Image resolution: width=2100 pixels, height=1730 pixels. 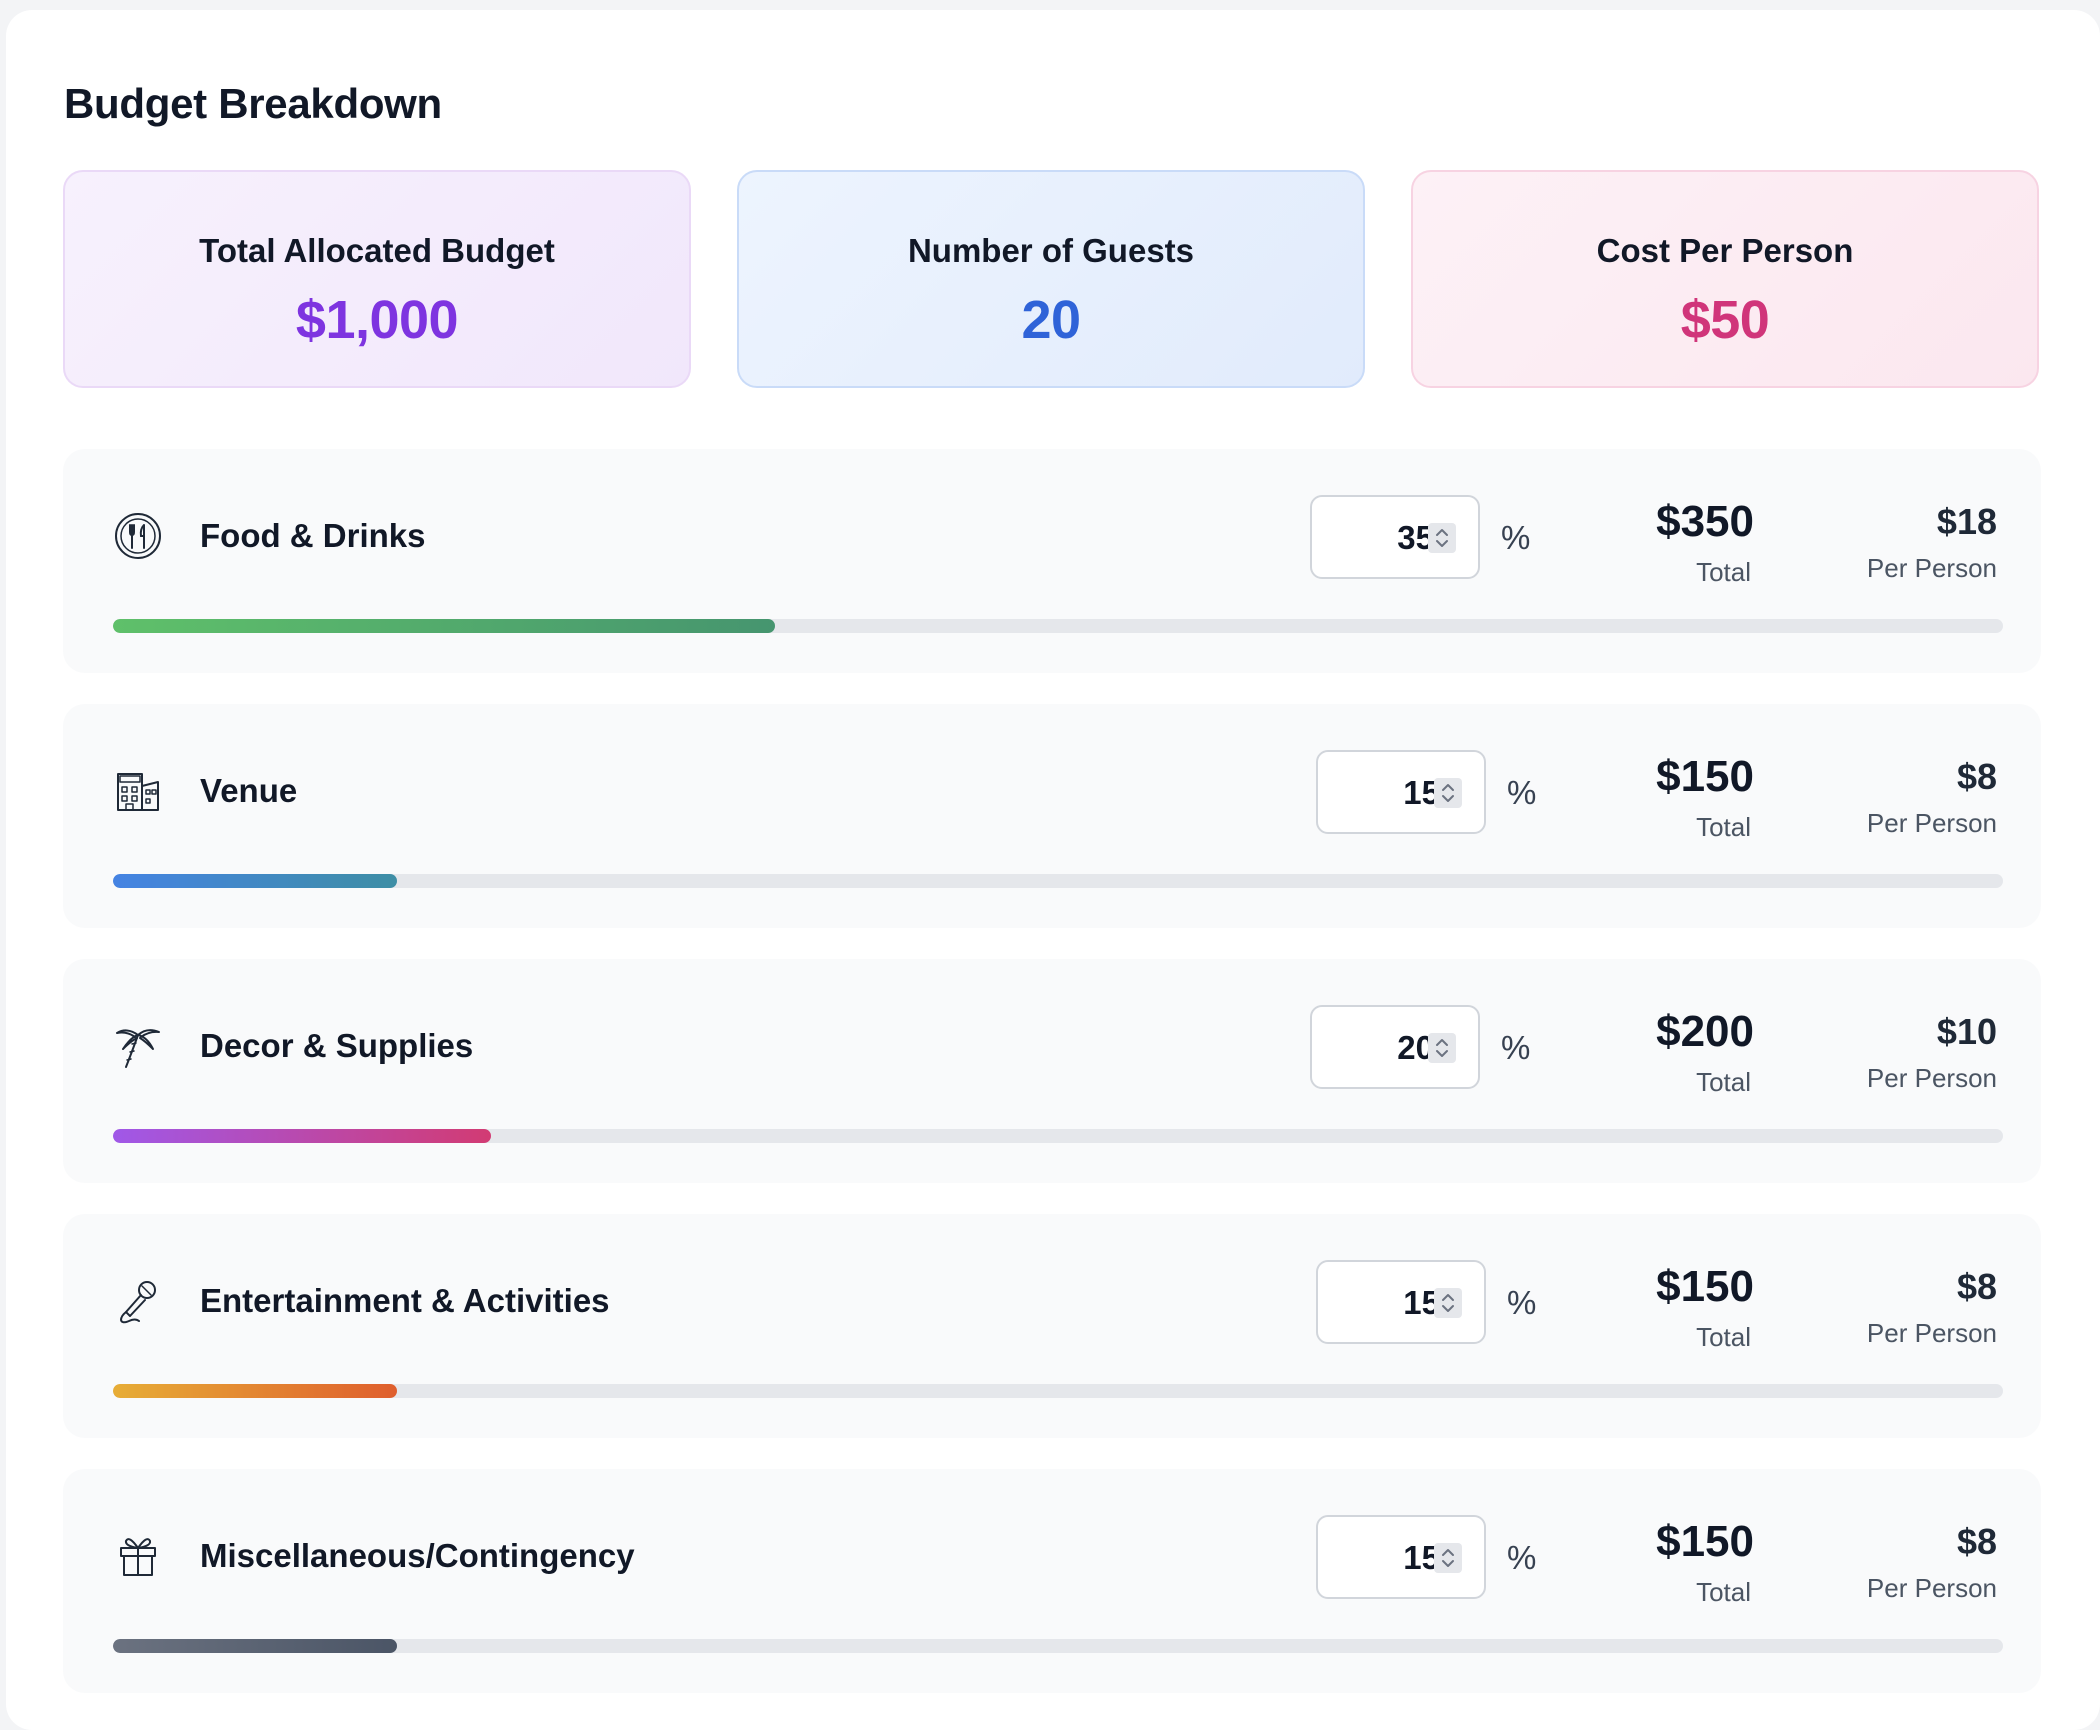 What do you see at coordinates (138, 1556) in the screenshot?
I see `gift-icon` at bounding box center [138, 1556].